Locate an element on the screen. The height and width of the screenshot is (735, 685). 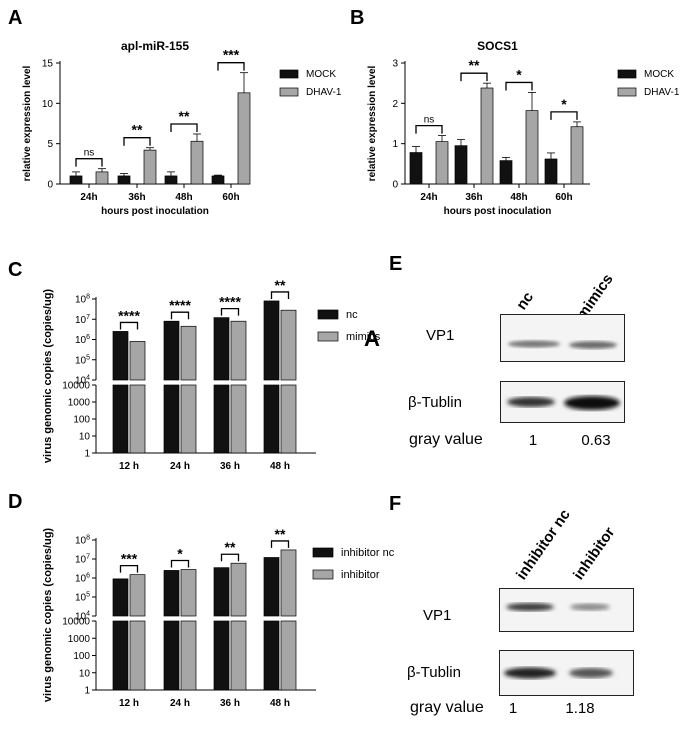
blot-image-tublin-f is located at coordinates (566, 673).